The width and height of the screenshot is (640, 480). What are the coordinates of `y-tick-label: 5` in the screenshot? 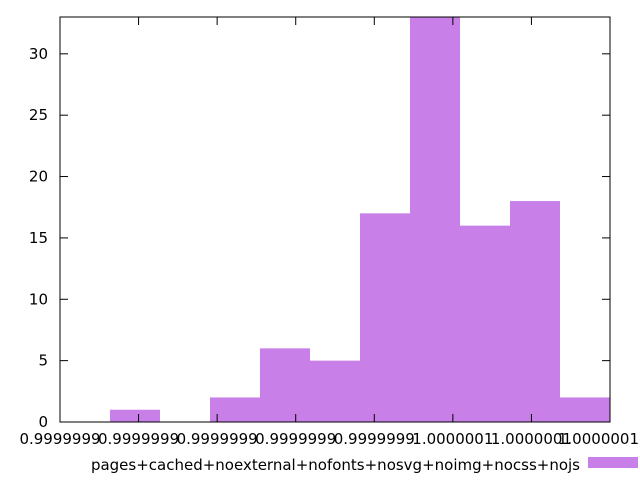 It's located at (43, 361).